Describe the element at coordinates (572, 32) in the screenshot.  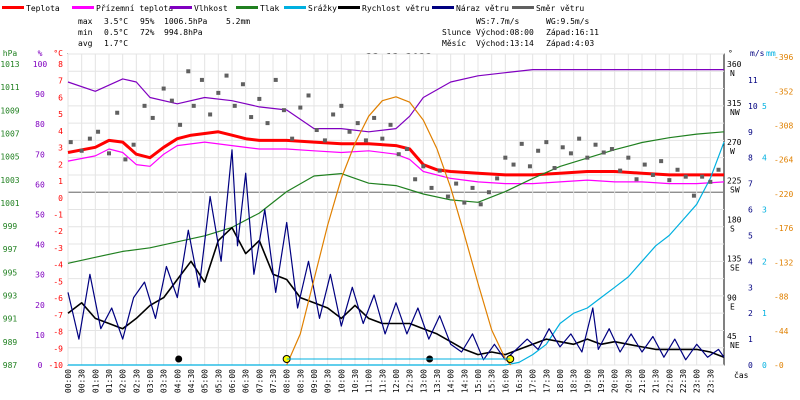
I see `sun-set: Západ:16:11` at that location.